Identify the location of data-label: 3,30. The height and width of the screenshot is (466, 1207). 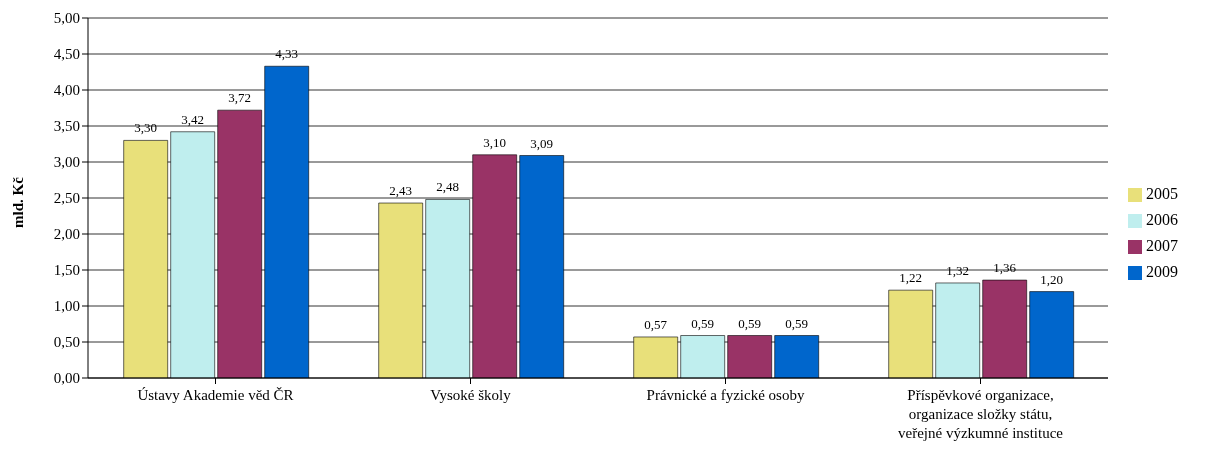
(146, 128).